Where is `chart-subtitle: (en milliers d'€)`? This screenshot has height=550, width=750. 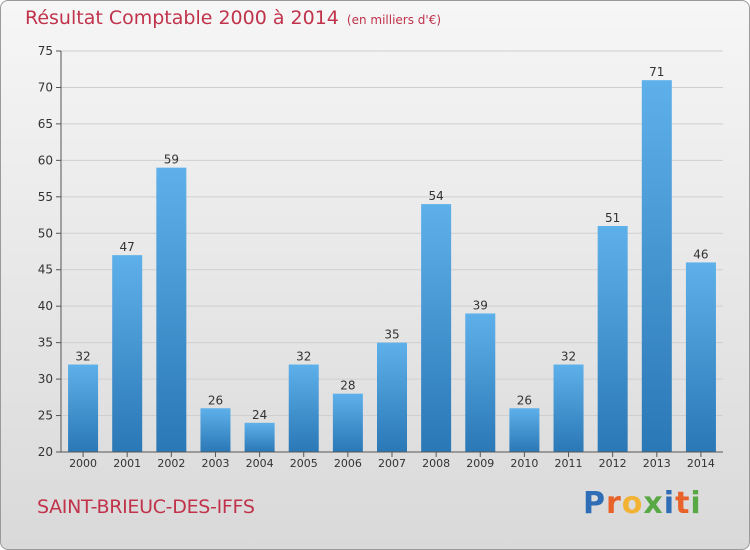 chart-subtitle: (en milliers d'€) is located at coordinates (394, 20).